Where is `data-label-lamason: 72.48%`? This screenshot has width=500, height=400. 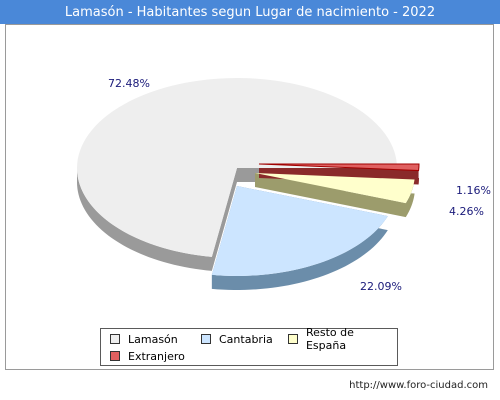
data-label-lamason: 72.48% is located at coordinates (129, 83).